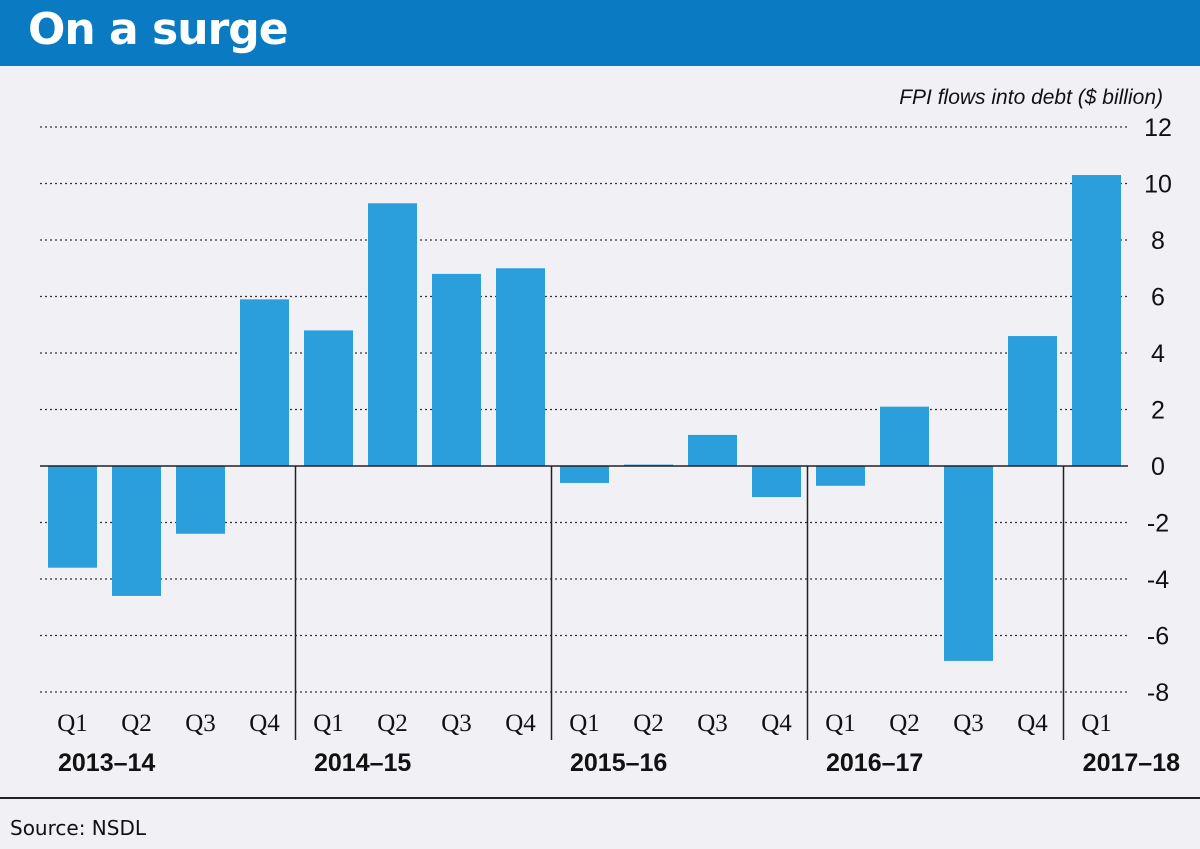 The image size is (1200, 849). Describe the element at coordinates (1158, 693) in the screenshot. I see `y-tick-label: -8` at that location.